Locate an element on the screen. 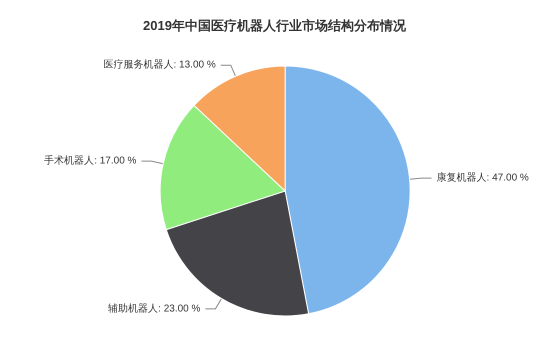 The width and height of the screenshot is (549, 337). slice-label: 辅助机器人: 23.00 % is located at coordinates (154, 308).